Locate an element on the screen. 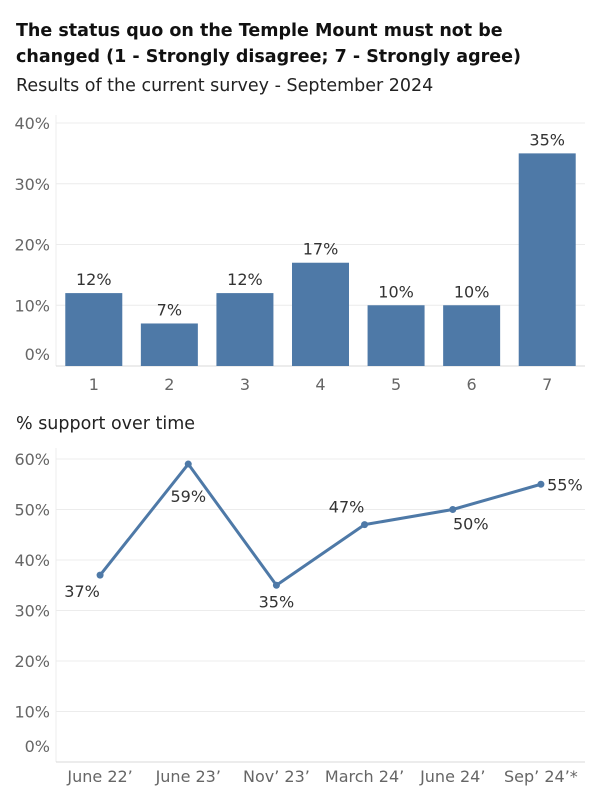  support-value-label: 47% is located at coordinates (347, 507).